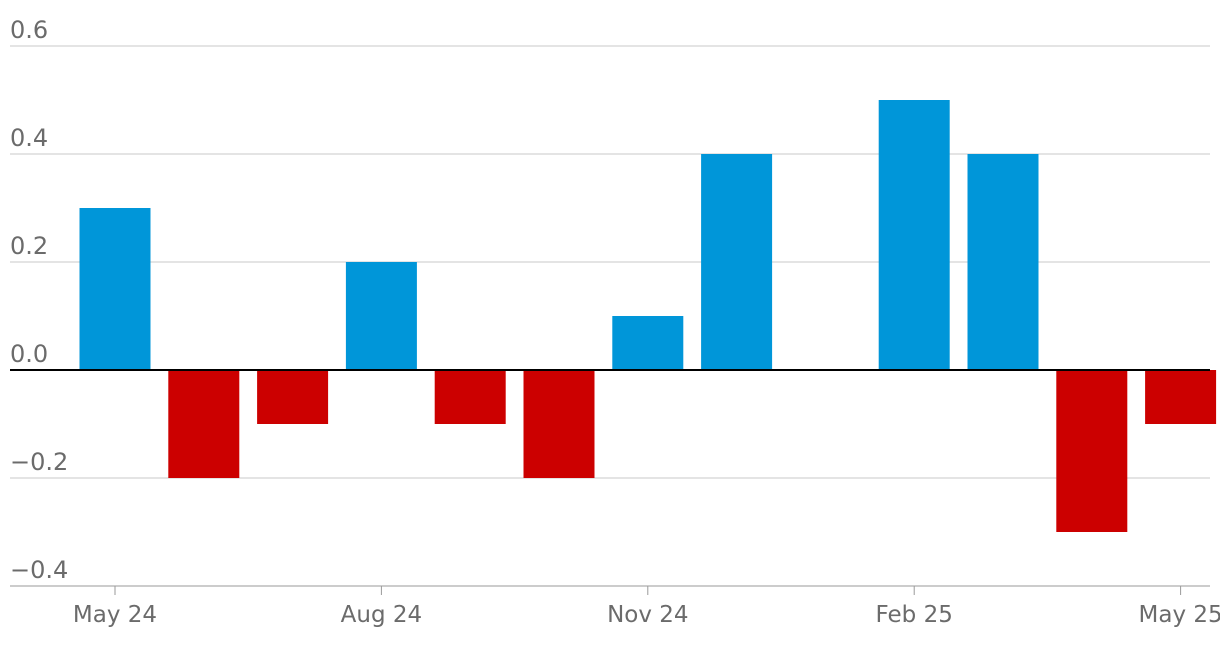  What do you see at coordinates (29, 354) in the screenshot?
I see `y-tick-label: 0.0` at bounding box center [29, 354].